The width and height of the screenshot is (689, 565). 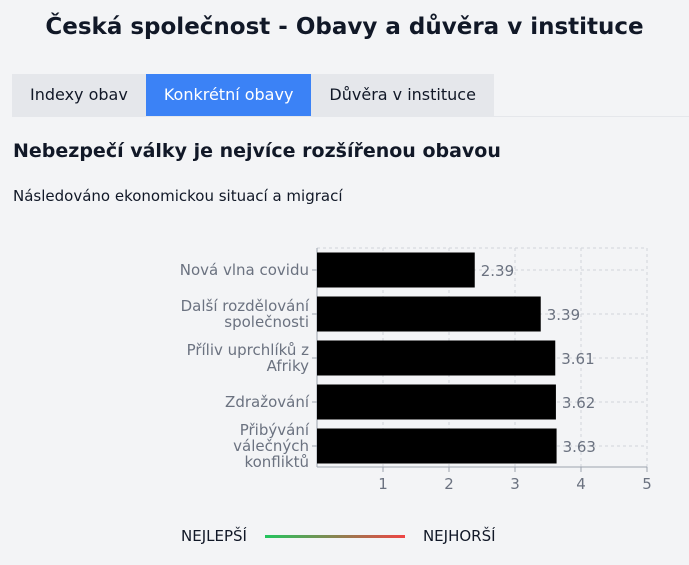 I want to click on x-tick-label: 2, so click(x=449, y=484).